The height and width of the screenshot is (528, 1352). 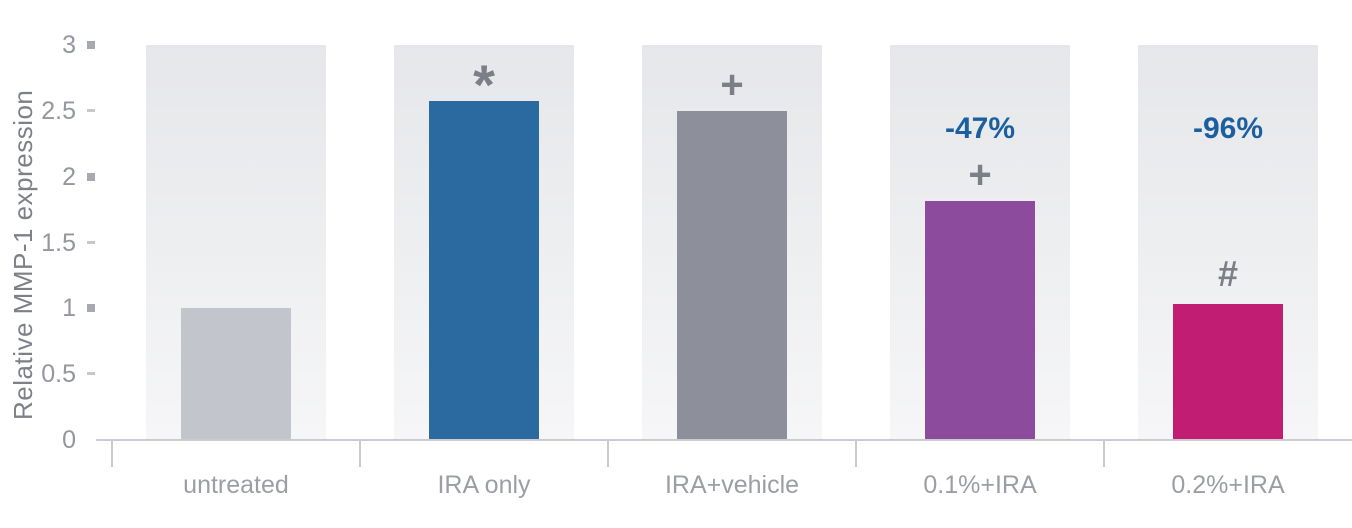 I want to click on x-category-label: IRA only, so click(x=484, y=485).